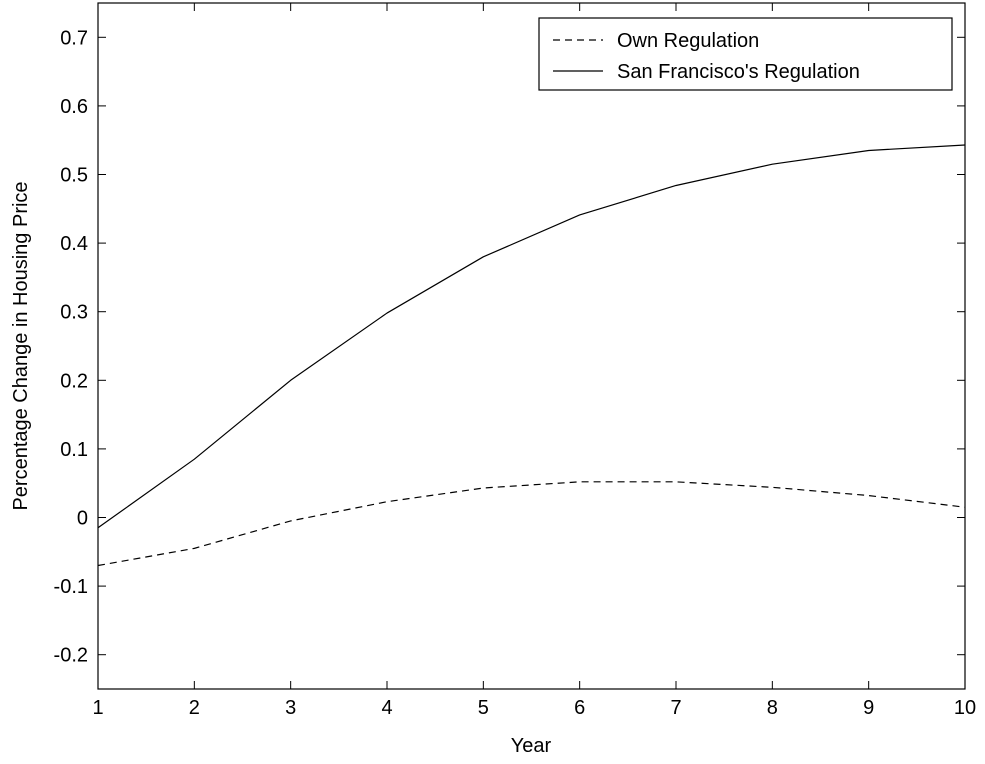 The width and height of the screenshot is (985, 764). Describe the element at coordinates (74, 244) in the screenshot. I see `y-tick-label: 0.4` at that location.